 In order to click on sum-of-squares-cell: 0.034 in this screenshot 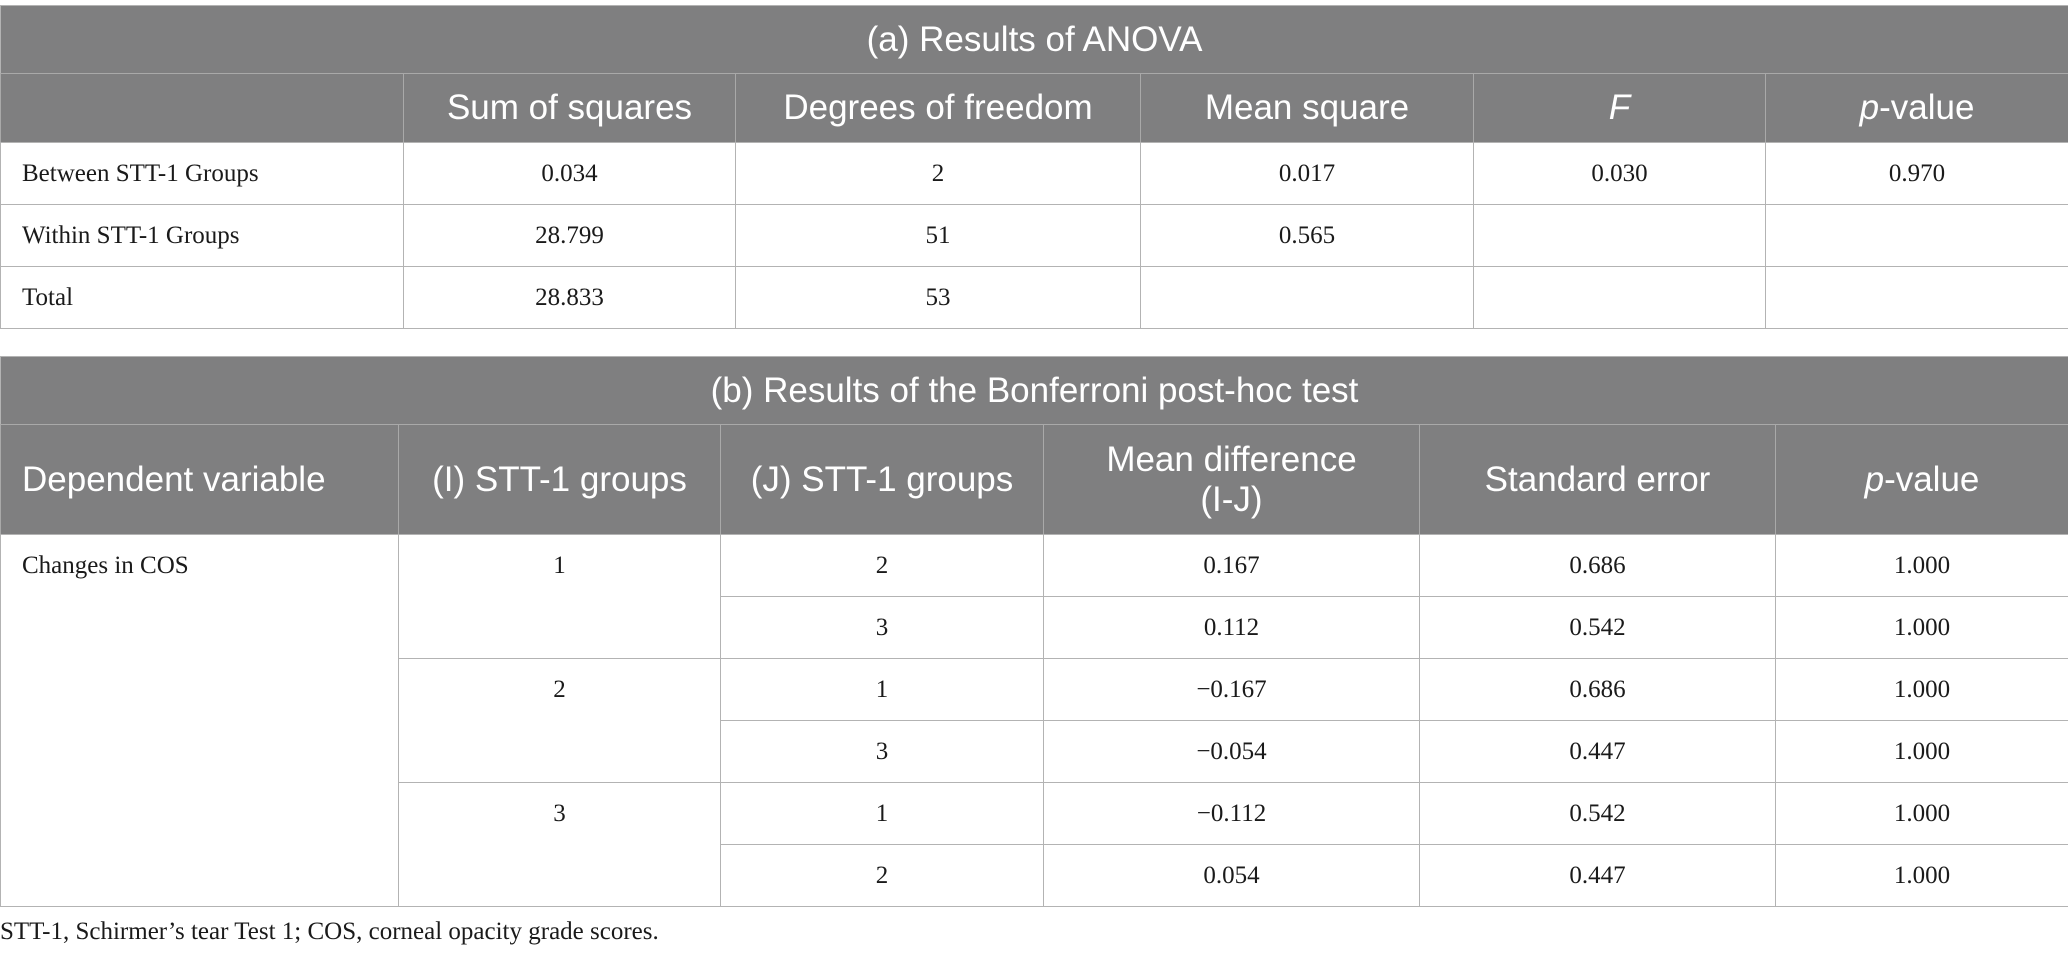, I will do `click(569, 173)`.